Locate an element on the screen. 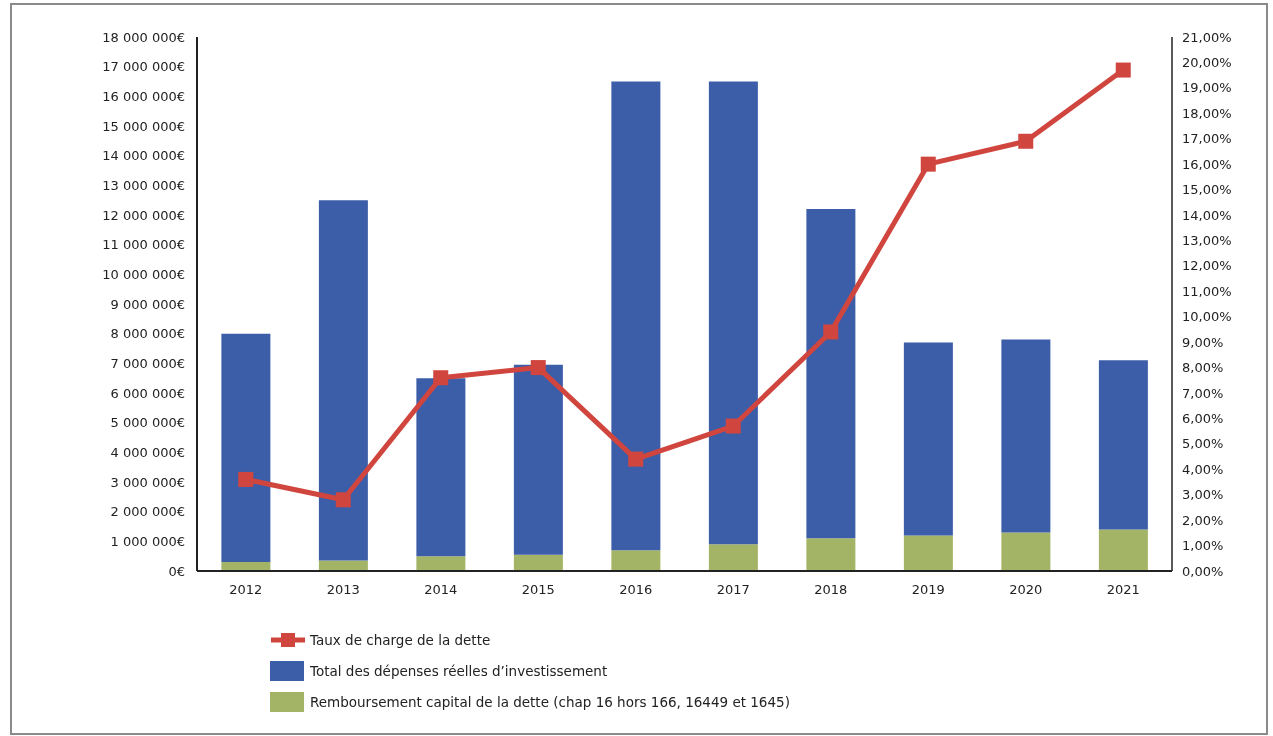 This screenshot has height=736, width=1273. x-tick-label: 2018 is located at coordinates (831, 590).